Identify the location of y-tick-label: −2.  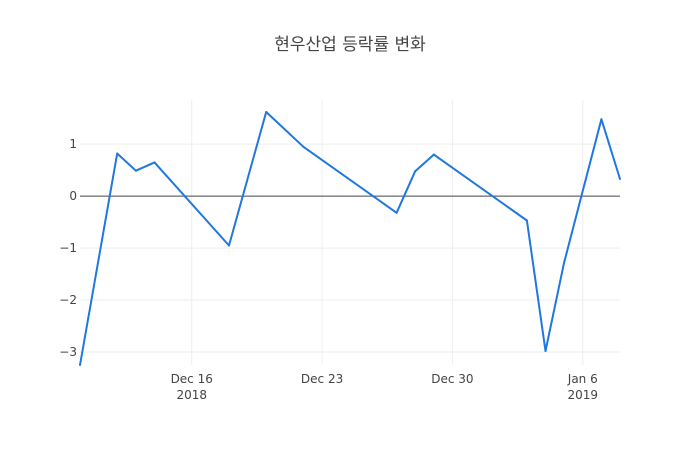
(68, 300).